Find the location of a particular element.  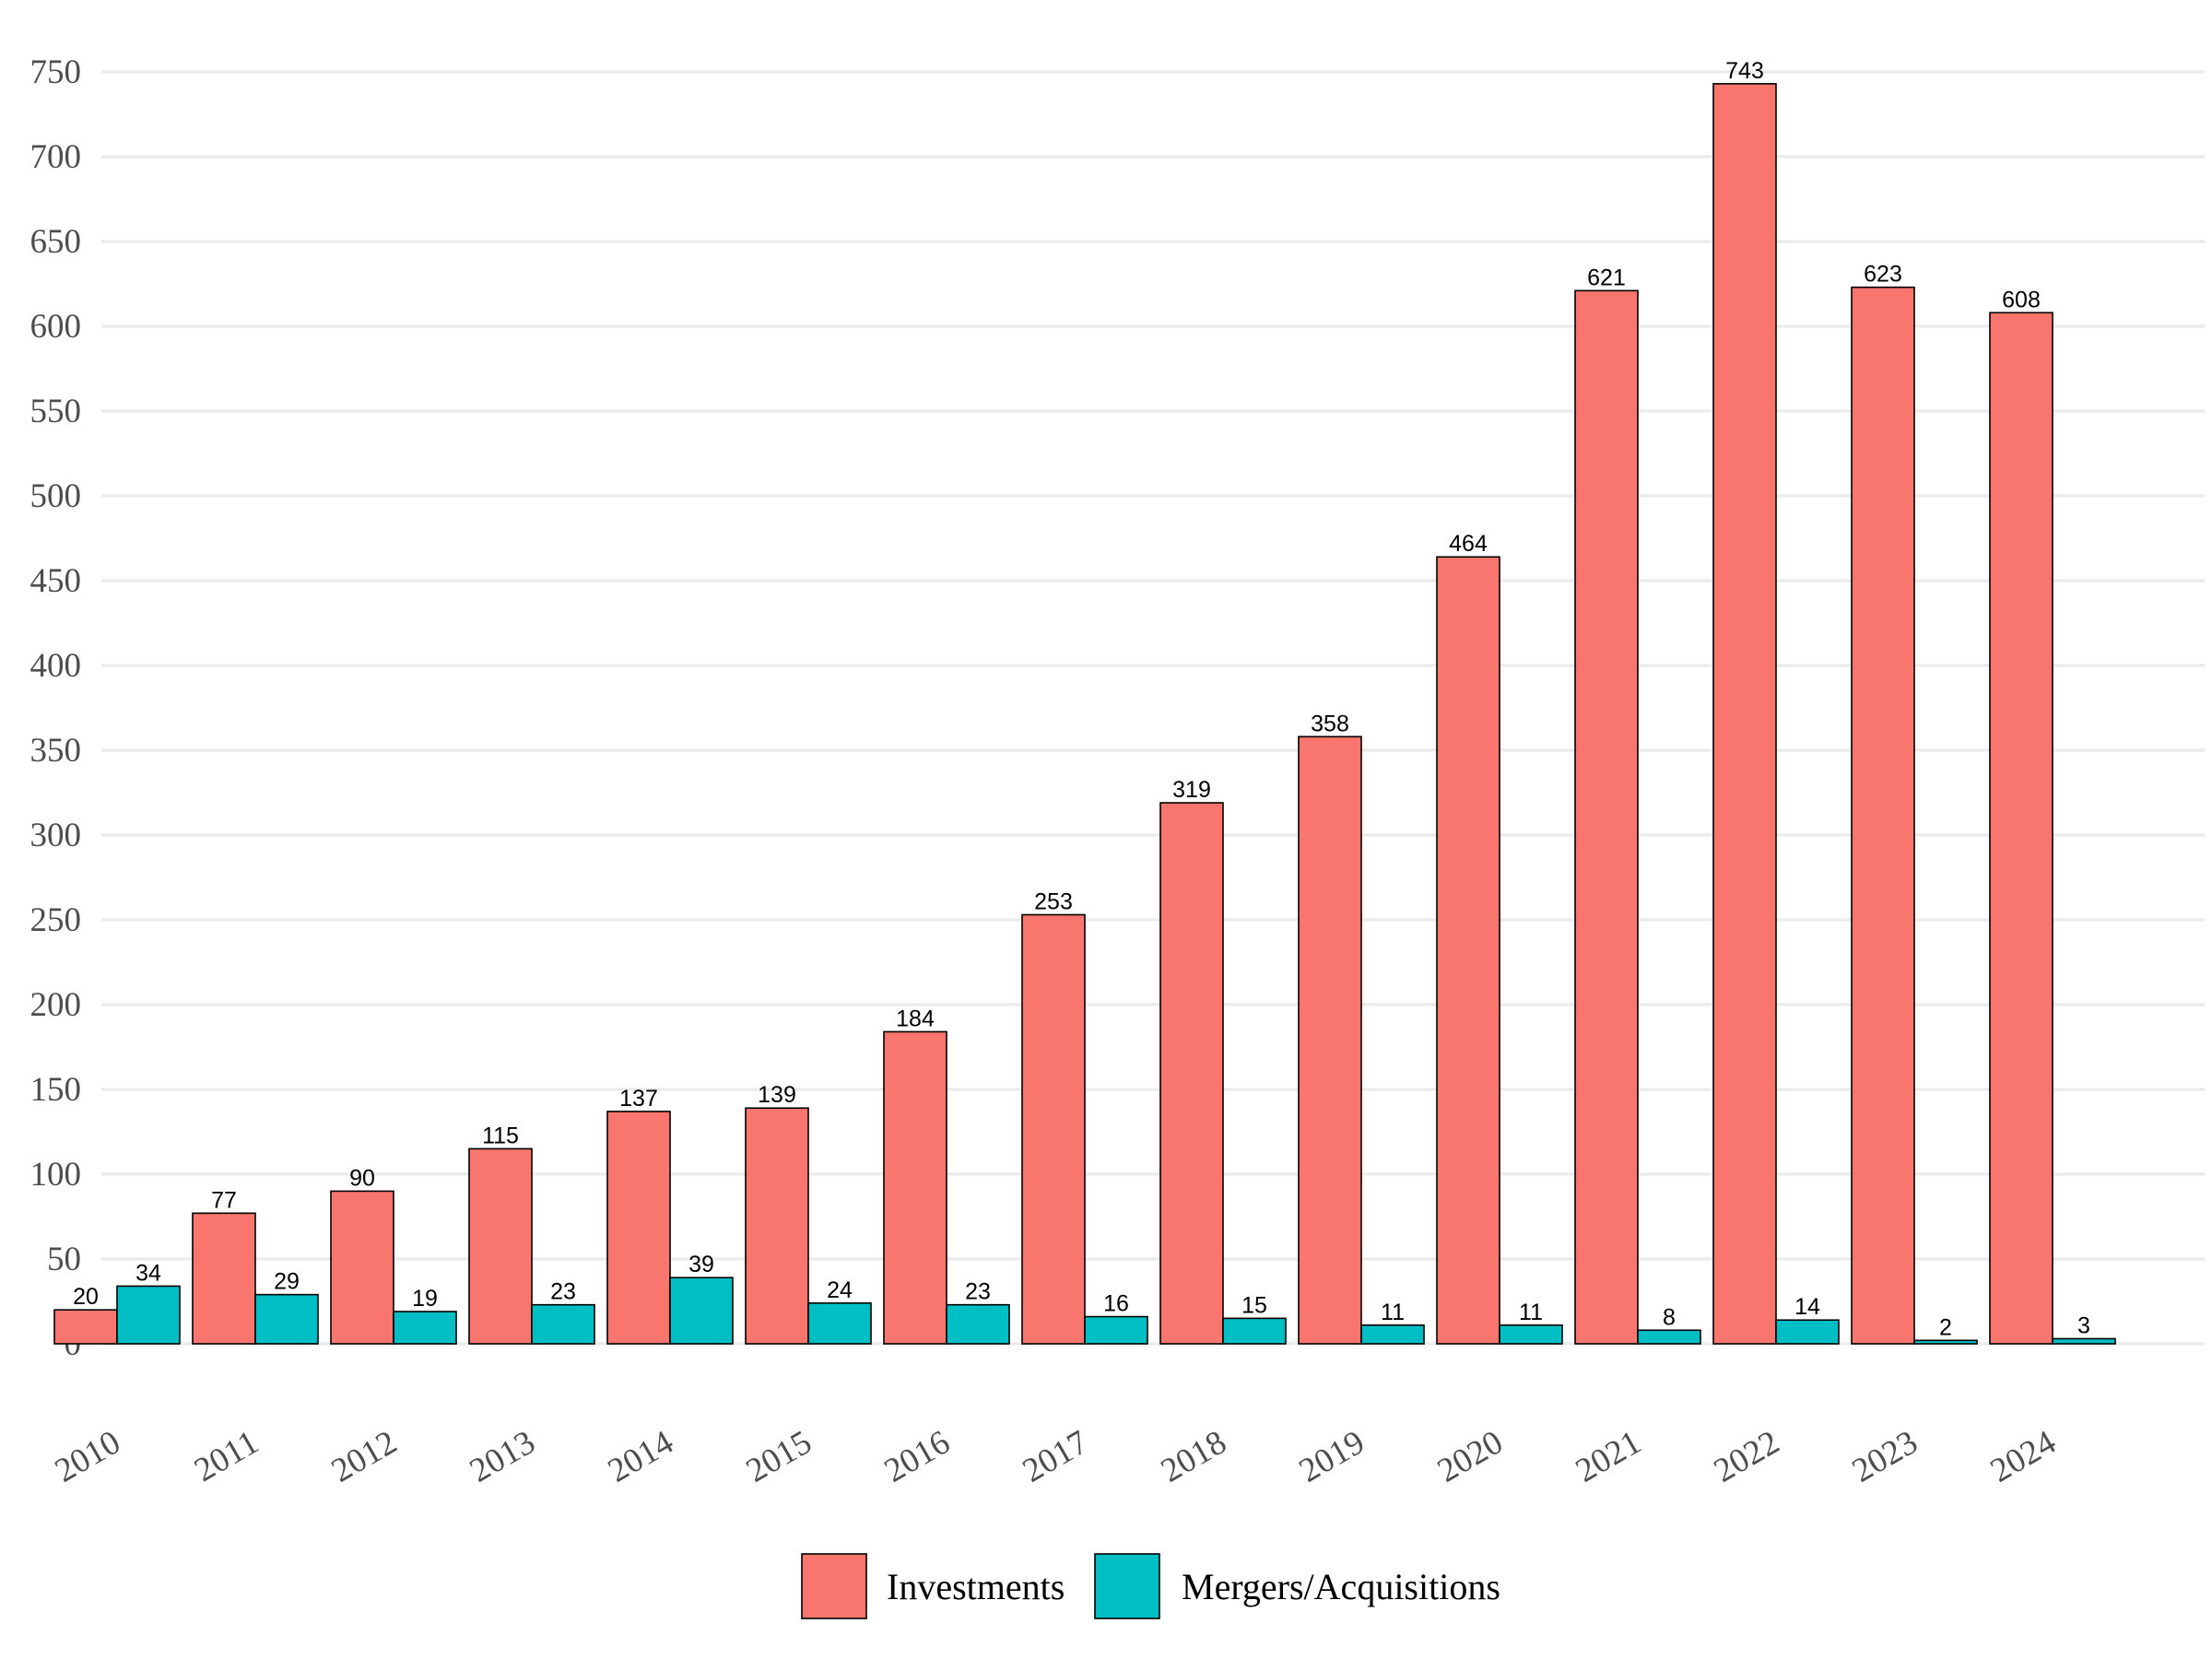

data-label: 115 is located at coordinates (500, 1135).